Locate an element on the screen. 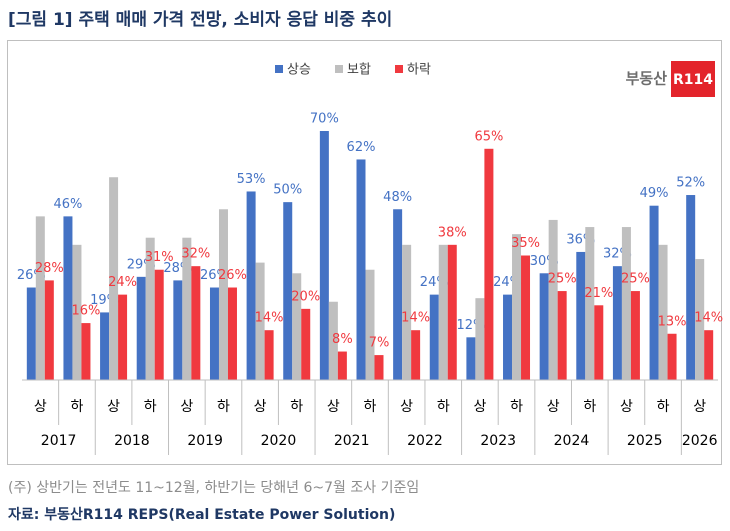  logo-badge is located at coordinates (693, 79).